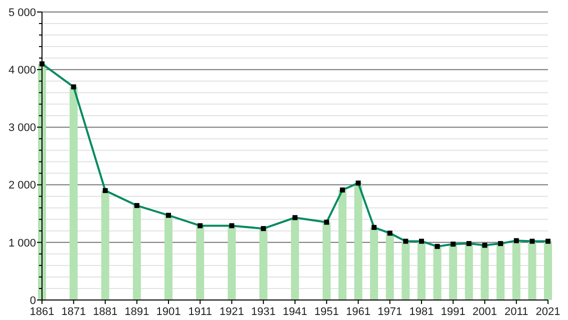 This screenshot has height=320, width=568. I want to click on x-tick-label: 1961, so click(358, 312).